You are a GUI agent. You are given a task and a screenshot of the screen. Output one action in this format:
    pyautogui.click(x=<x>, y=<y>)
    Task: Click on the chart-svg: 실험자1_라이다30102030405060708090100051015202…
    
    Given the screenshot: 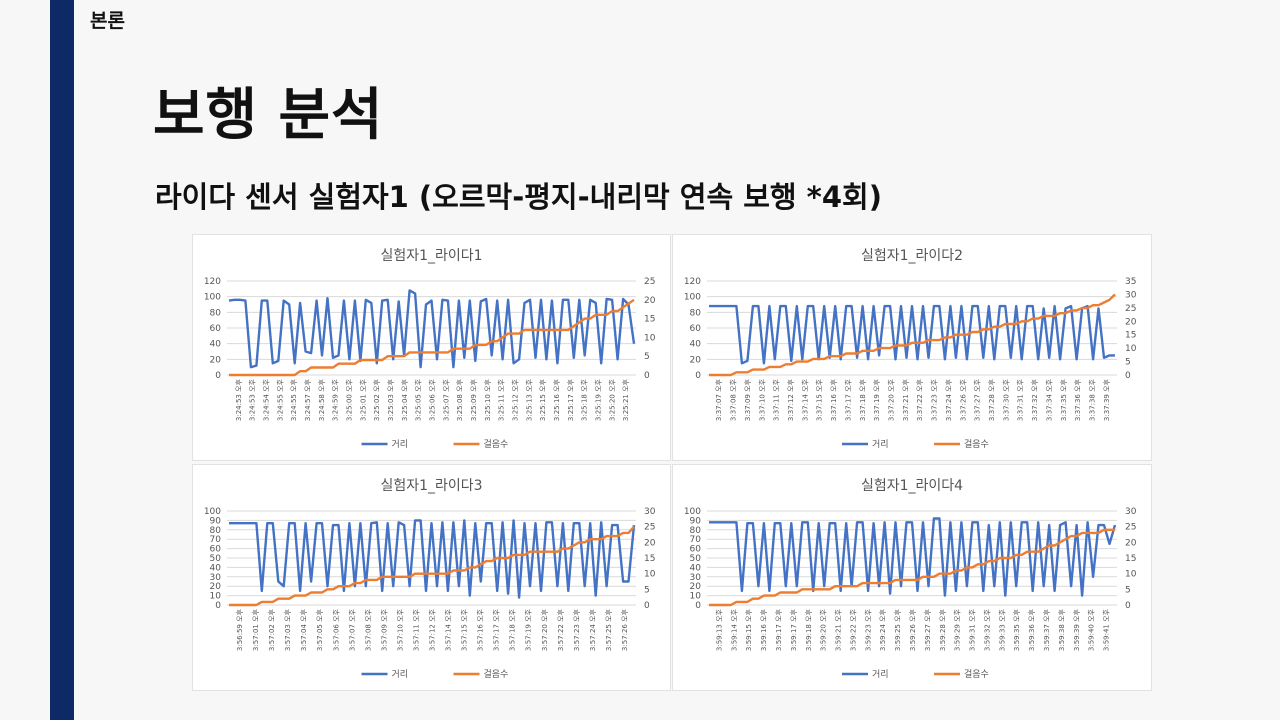 What is the action you would take?
    pyautogui.click(x=430, y=579)
    